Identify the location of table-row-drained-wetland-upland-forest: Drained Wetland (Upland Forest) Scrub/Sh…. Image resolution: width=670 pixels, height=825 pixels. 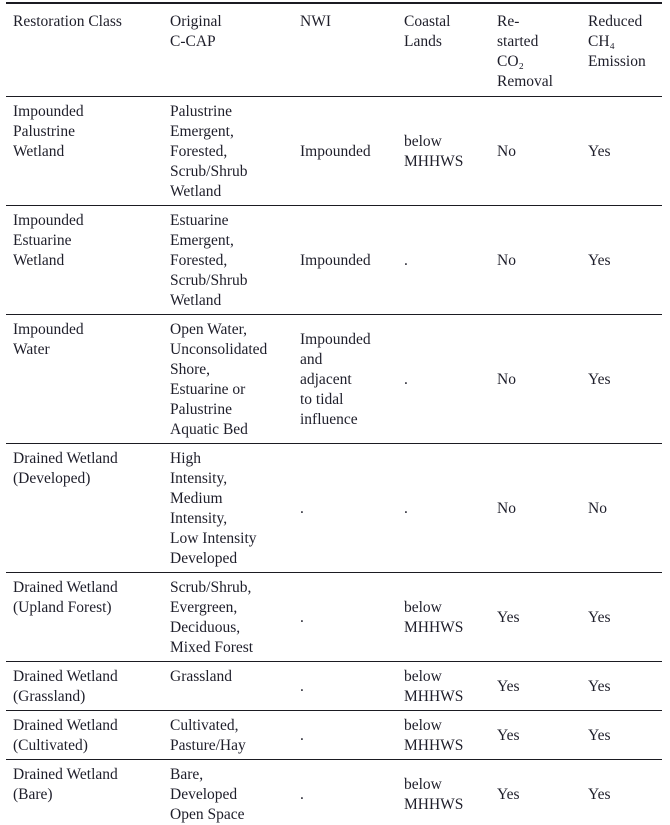
(334, 617).